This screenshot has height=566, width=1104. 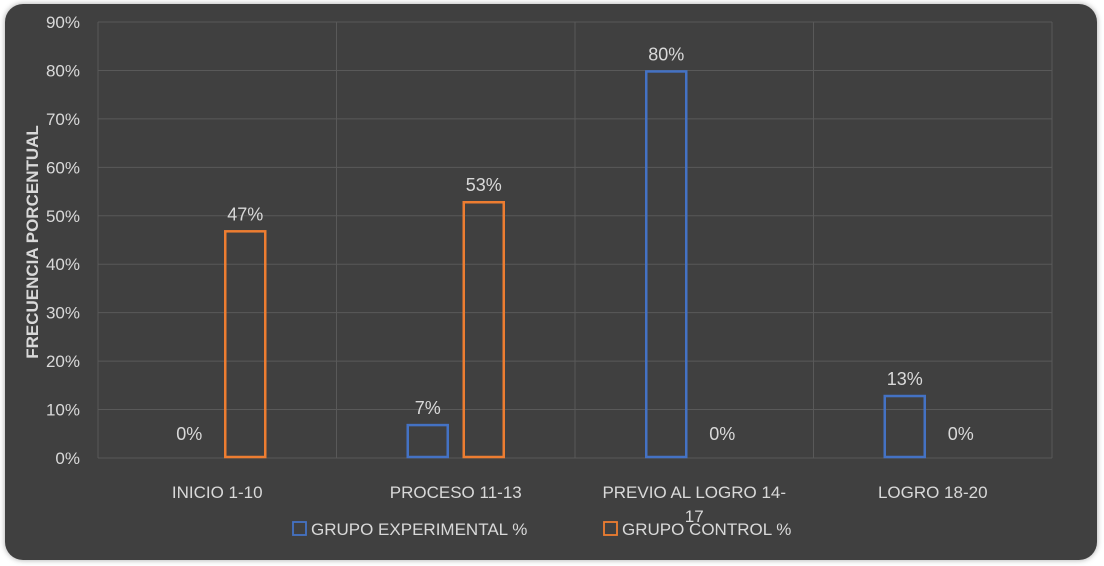 I want to click on x-tick-label: LOGRO 18-20, so click(x=933, y=492).